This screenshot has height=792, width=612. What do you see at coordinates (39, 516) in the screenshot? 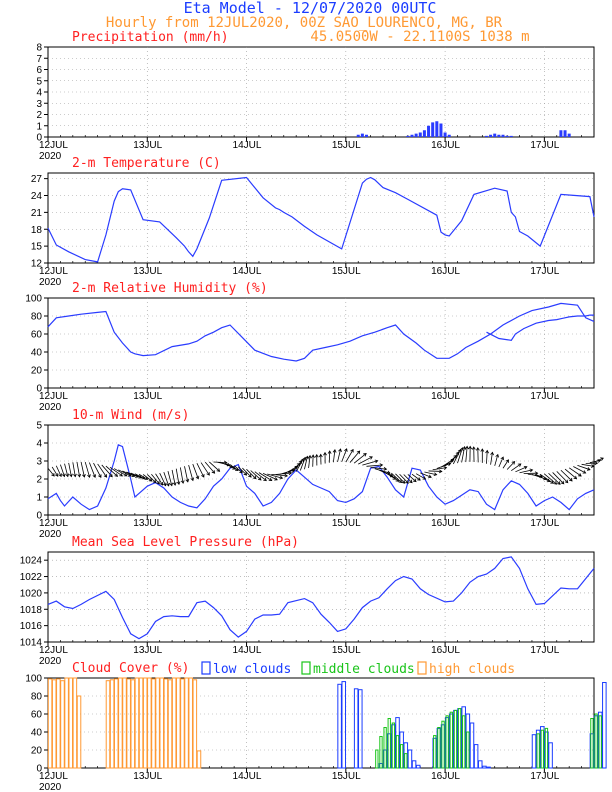
I see `wind-ytick-label: 0` at bounding box center [39, 516].